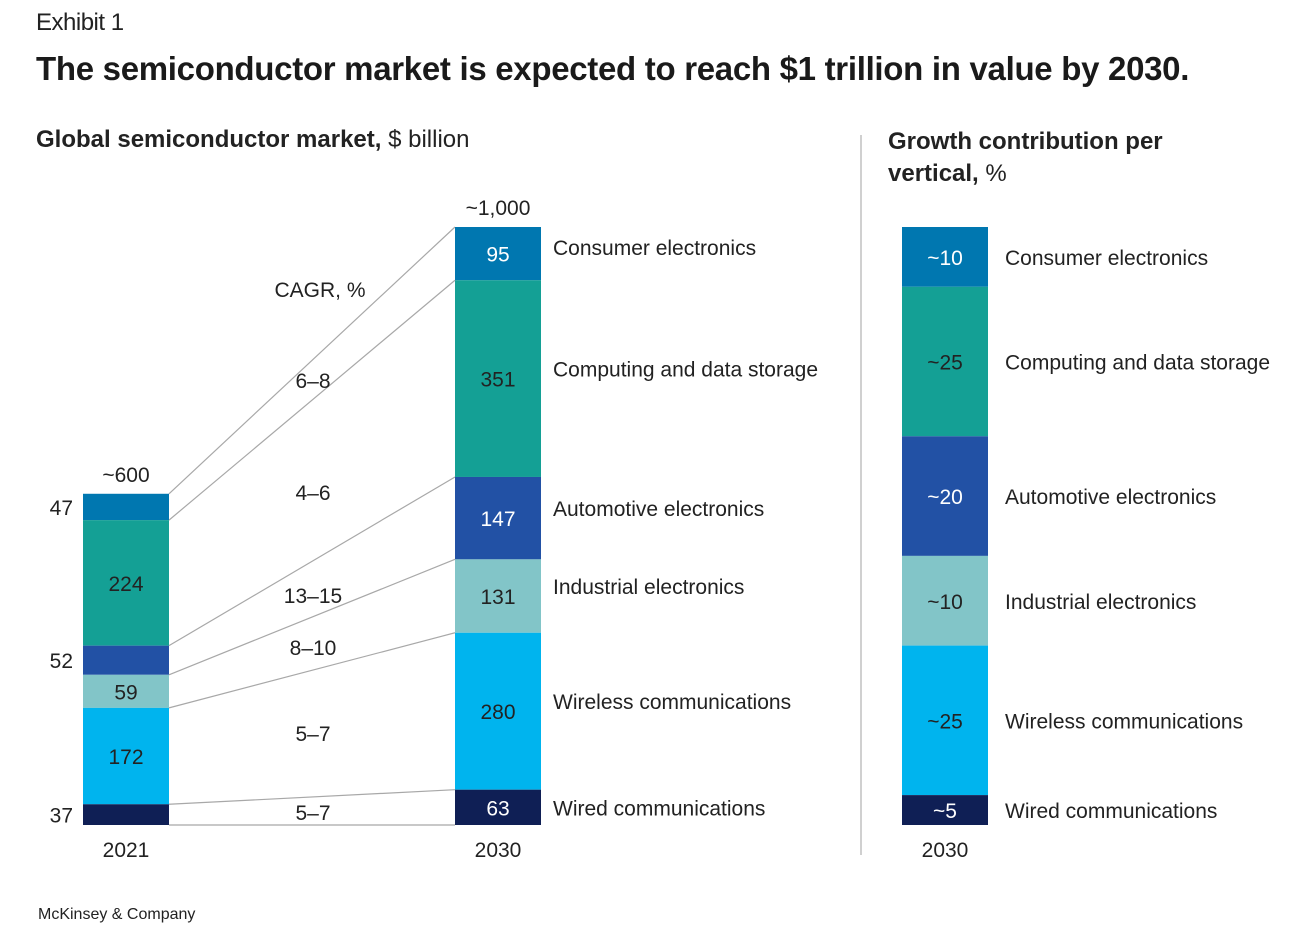  What do you see at coordinates (498, 208) in the screenshot?
I see `bar-total-label: ~1,000` at bounding box center [498, 208].